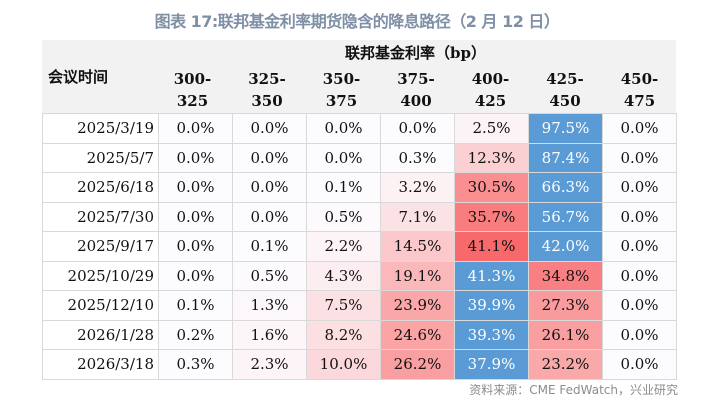  I want to click on column-header-line: 325, so click(192, 101).